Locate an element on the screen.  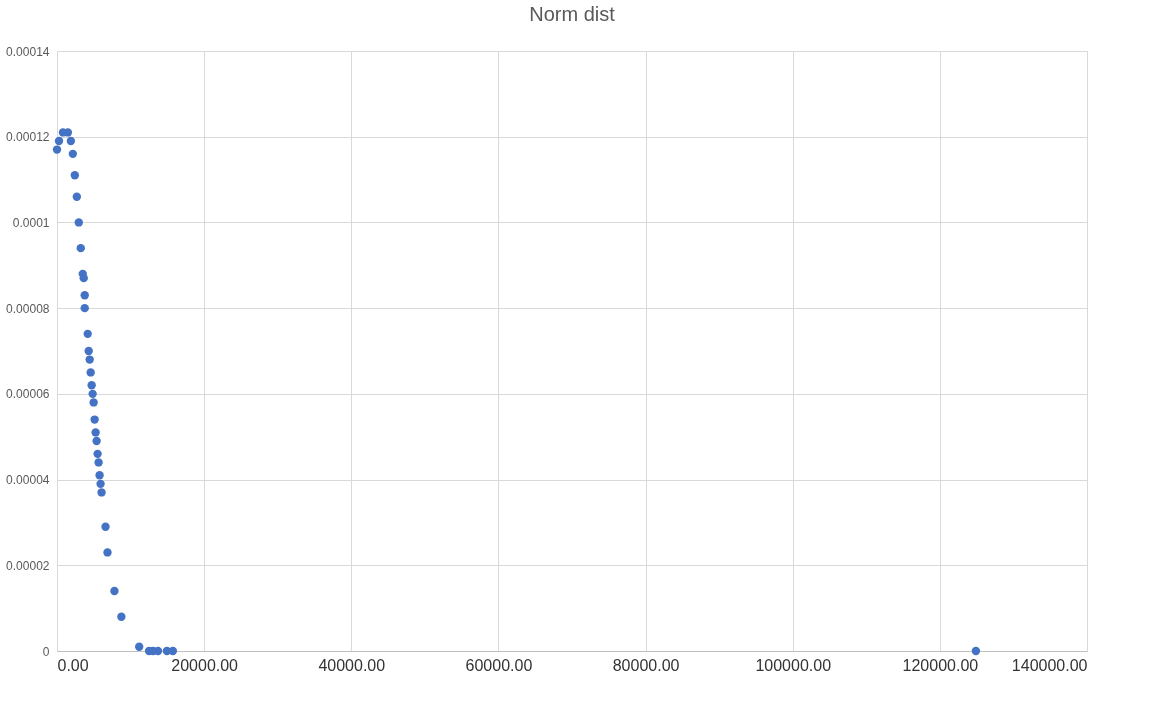
y-tick-label: 0.00012 is located at coordinates (28, 137).